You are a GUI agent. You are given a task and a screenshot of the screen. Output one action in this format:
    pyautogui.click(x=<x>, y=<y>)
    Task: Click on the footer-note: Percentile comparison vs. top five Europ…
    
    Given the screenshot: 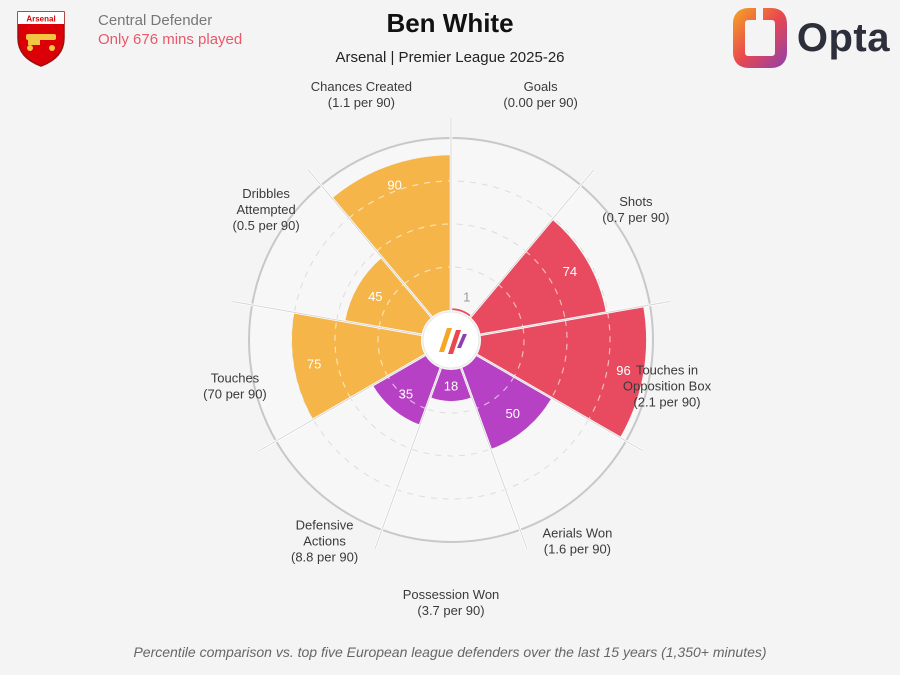 What is the action you would take?
    pyautogui.click(x=450, y=652)
    